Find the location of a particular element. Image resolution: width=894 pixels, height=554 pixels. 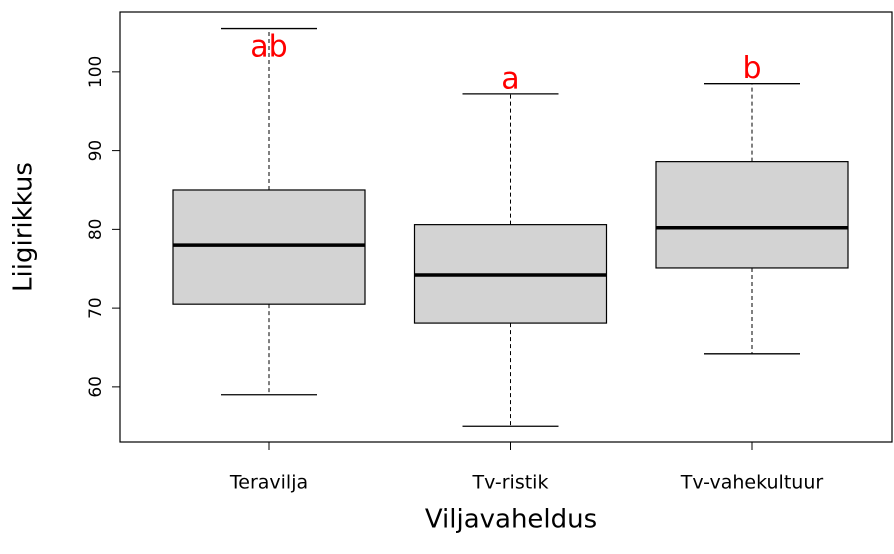

y-tick-label: 60 is located at coordinates (96, 387).